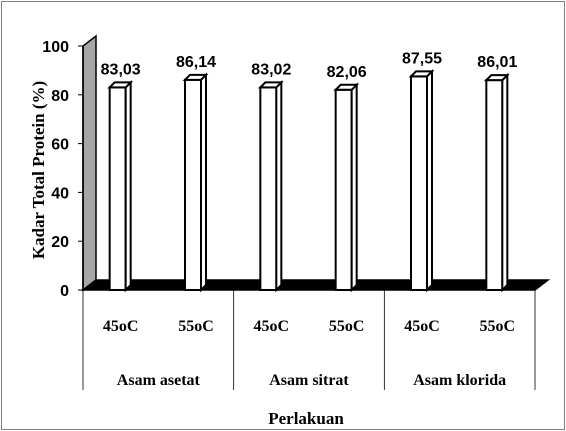  What do you see at coordinates (459, 380) in the screenshot?
I see `group-label: Asam klorida` at bounding box center [459, 380].